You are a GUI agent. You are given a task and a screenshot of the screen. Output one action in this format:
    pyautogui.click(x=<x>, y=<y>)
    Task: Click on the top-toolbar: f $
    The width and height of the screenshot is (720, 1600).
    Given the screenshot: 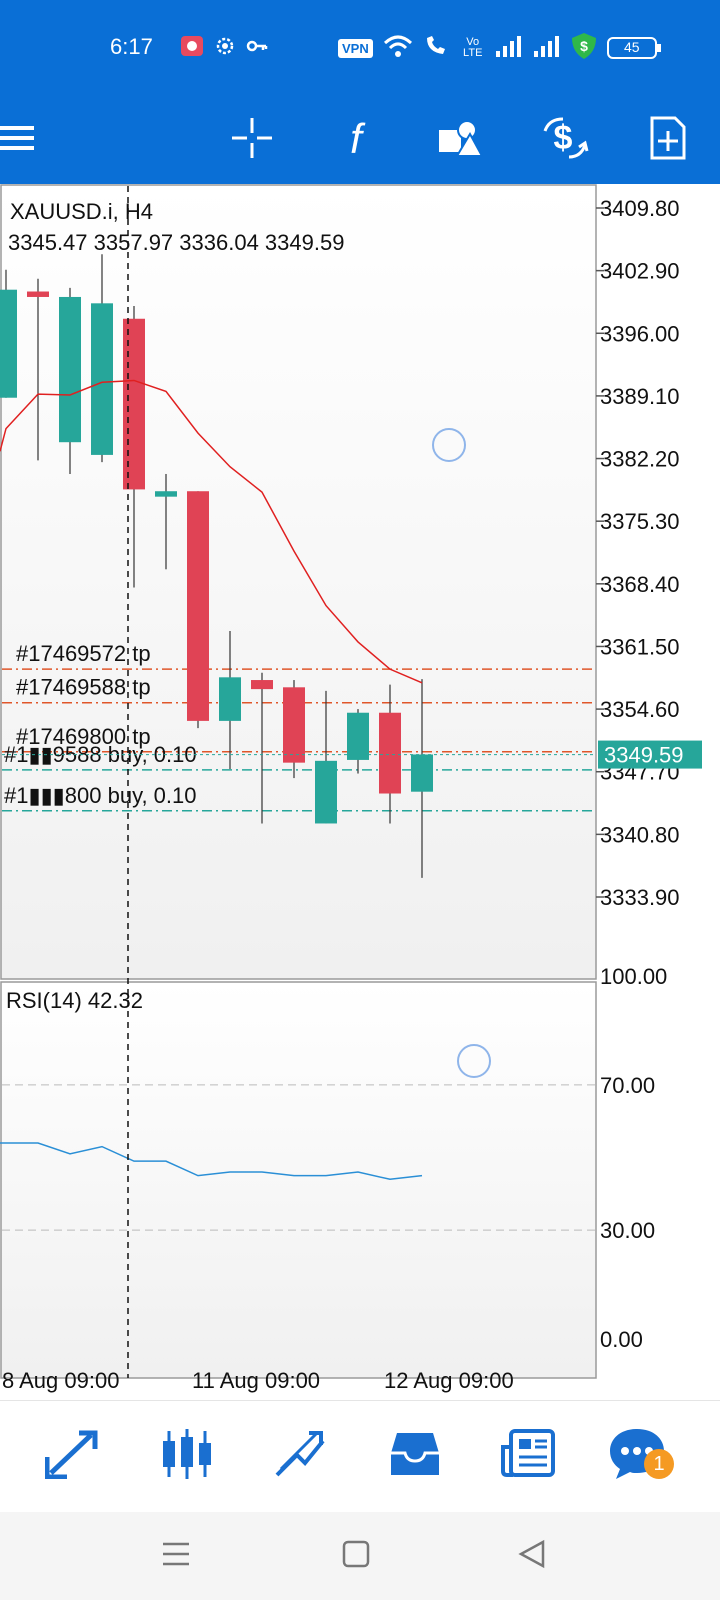 What is the action you would take?
    pyautogui.click(x=360, y=140)
    